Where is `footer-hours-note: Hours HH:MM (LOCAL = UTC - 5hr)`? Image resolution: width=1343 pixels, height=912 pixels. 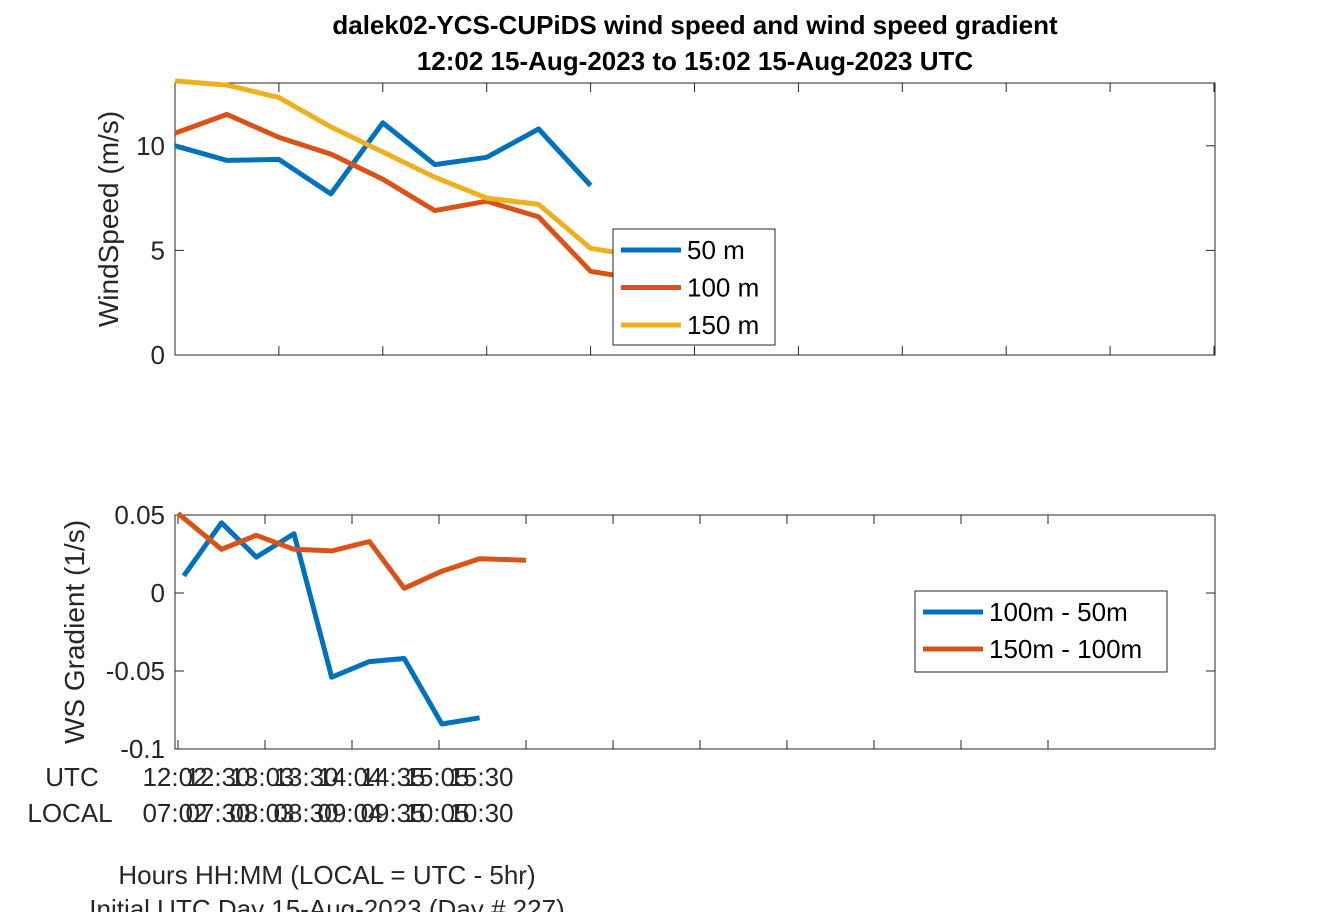
footer-hours-note: Hours HH:MM (LOCAL = UTC - 5hr) is located at coordinates (326, 875).